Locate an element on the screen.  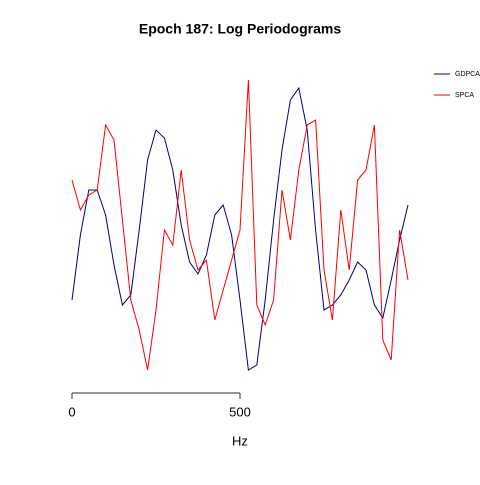
x-tick-label: 0 is located at coordinates (71, 411).